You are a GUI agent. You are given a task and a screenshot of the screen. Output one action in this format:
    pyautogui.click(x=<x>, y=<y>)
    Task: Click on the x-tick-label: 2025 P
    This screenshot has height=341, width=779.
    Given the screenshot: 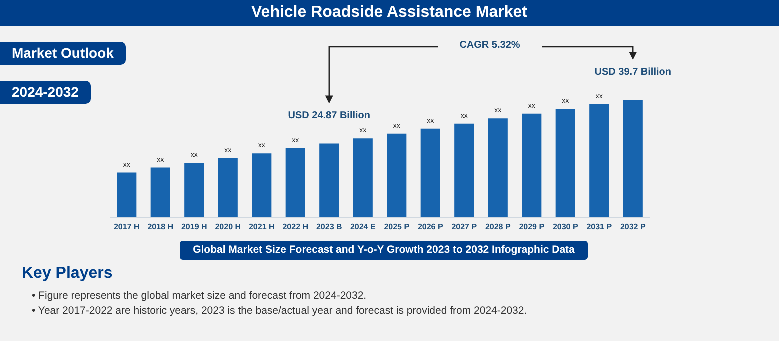 What is the action you would take?
    pyautogui.click(x=397, y=227)
    